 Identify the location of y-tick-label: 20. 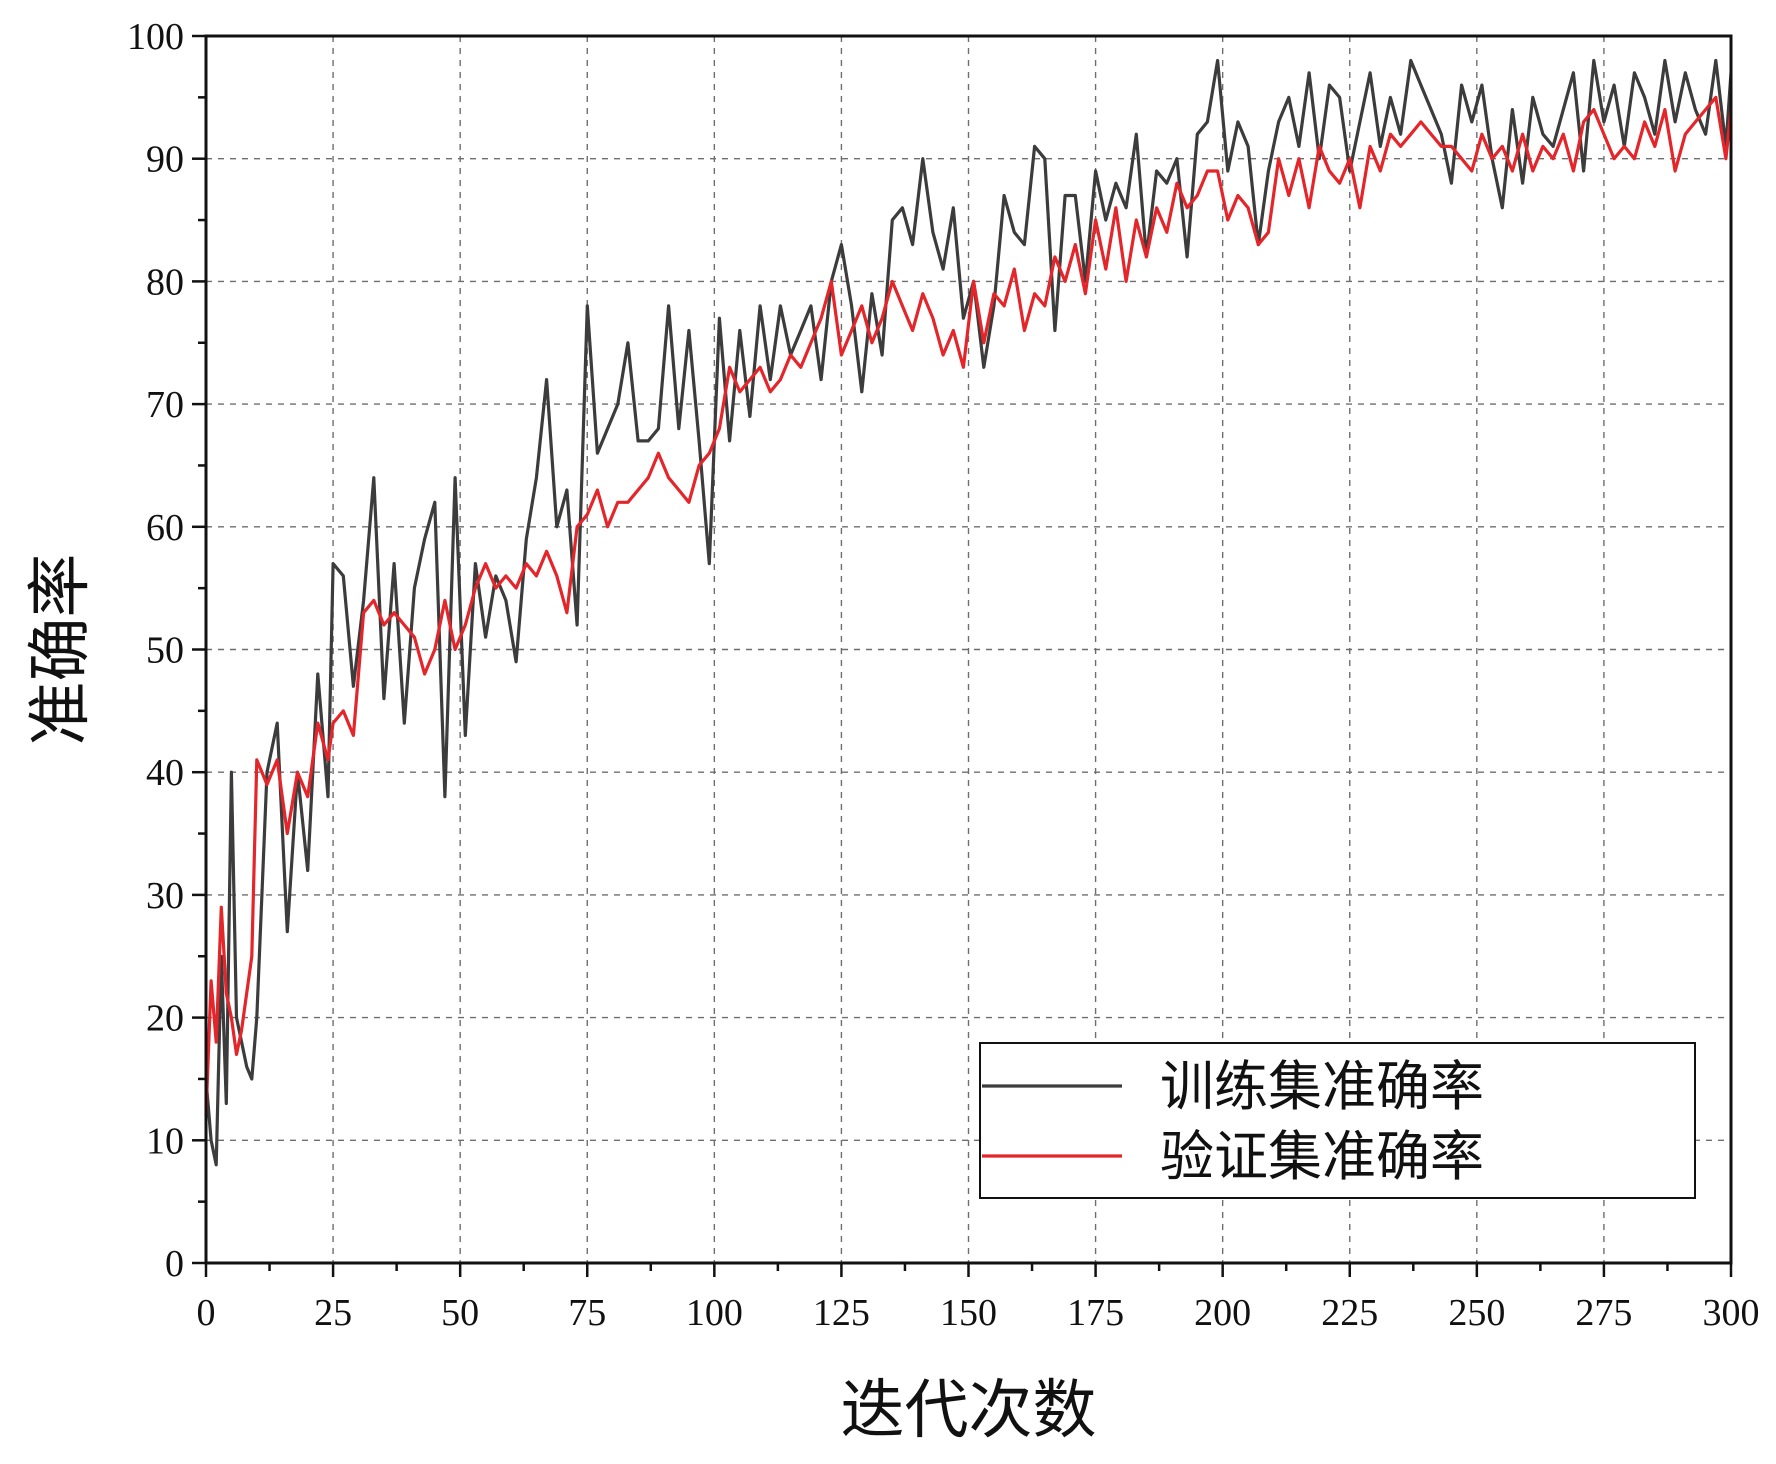
(165, 1019).